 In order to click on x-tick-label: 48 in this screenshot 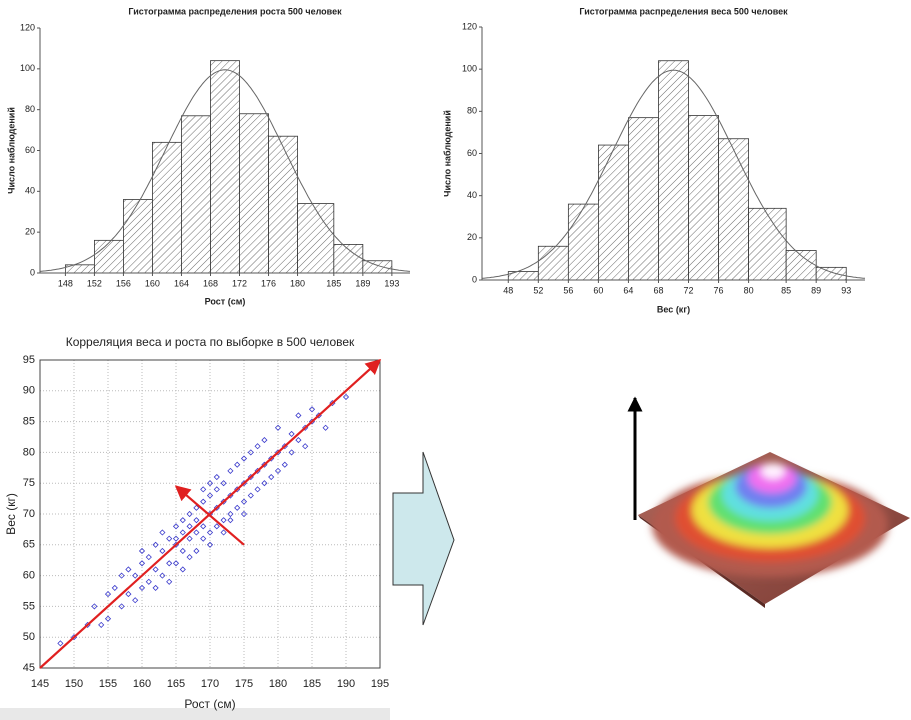, I will do `click(508, 290)`.